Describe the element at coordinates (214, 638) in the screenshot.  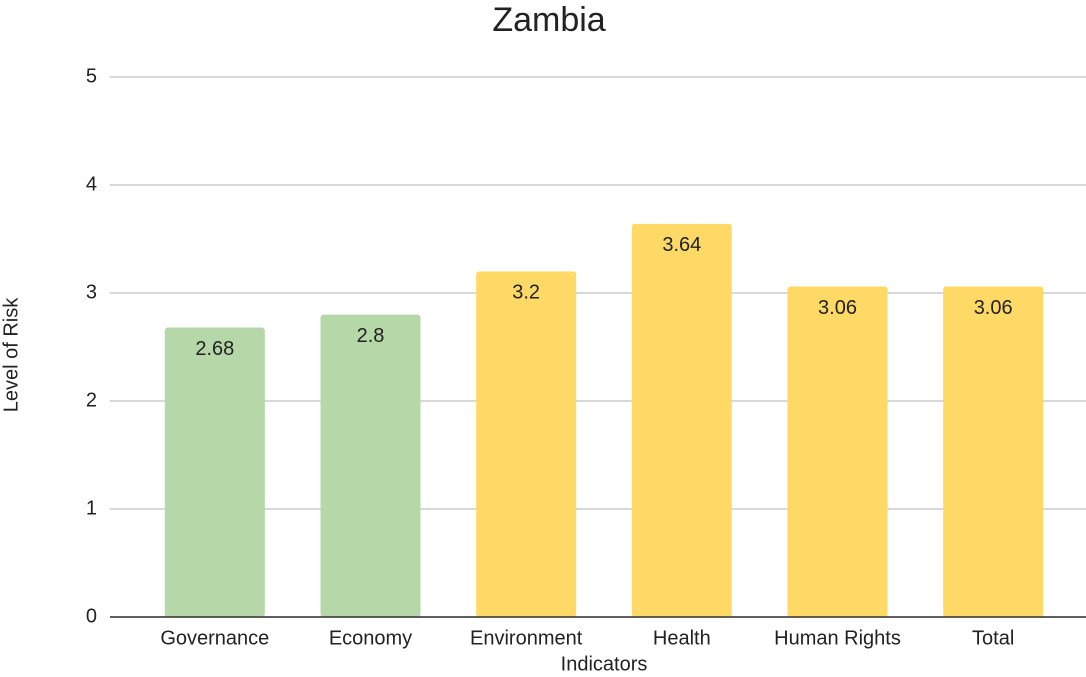
I see `x-tick-label: Governance` at that location.